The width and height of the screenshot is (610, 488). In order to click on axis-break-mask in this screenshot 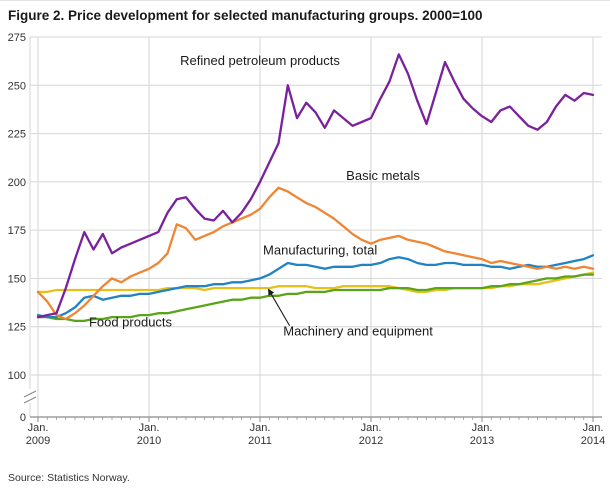, I will do `click(30, 396)`.